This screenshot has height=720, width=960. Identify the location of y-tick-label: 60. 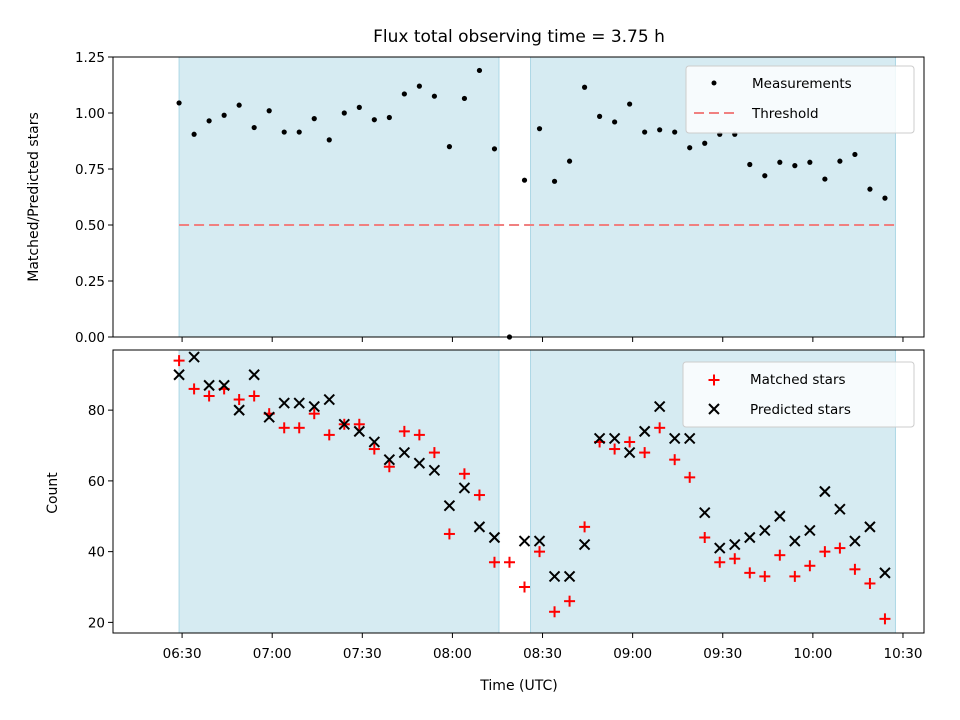
(96, 482).